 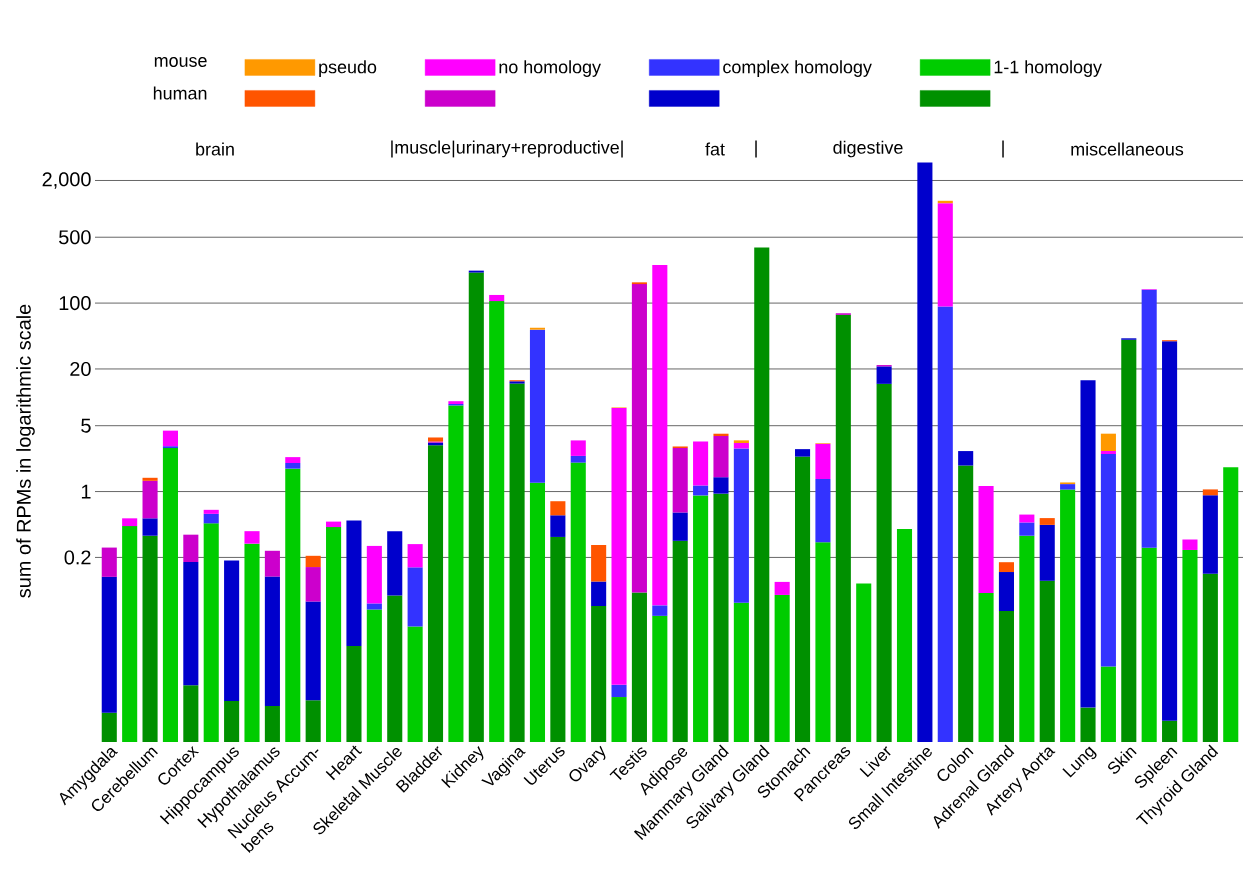 What do you see at coordinates (180, 62) in the screenshot?
I see `text: mouse` at bounding box center [180, 62].